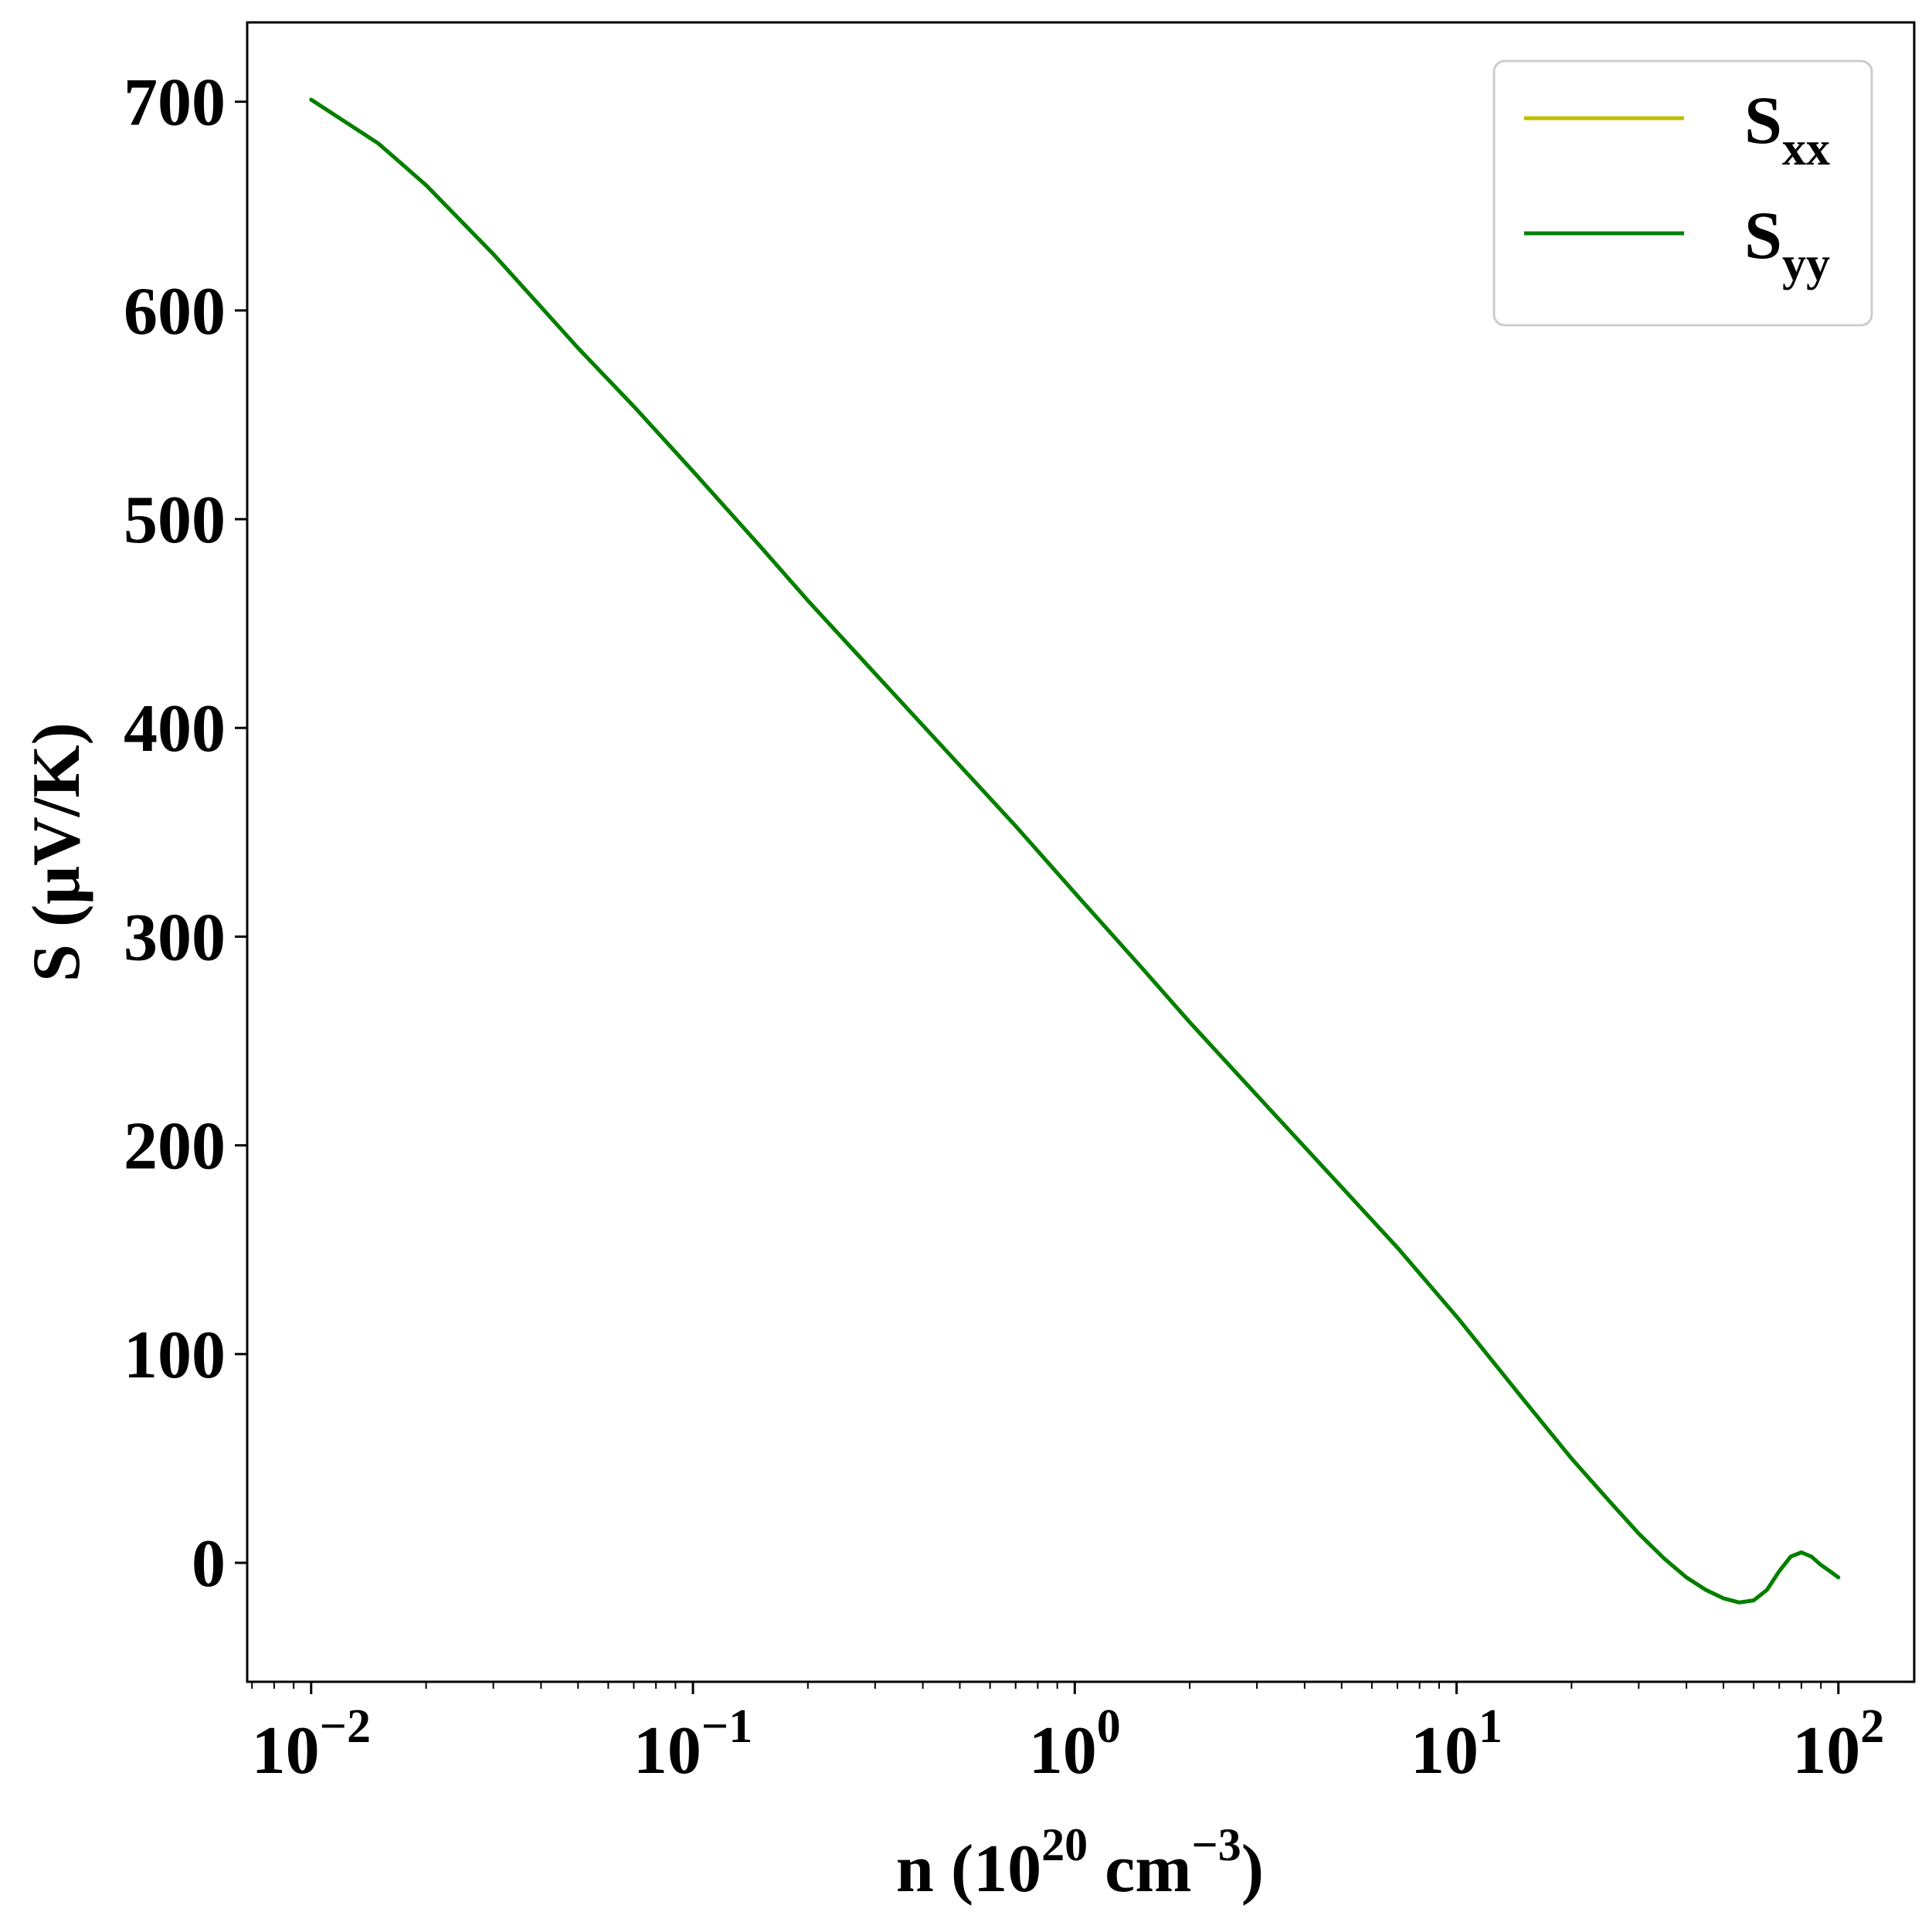  What do you see at coordinates (1139, 1869) in the screenshot?
I see `x-axis-label-unit: cm` at bounding box center [1139, 1869].